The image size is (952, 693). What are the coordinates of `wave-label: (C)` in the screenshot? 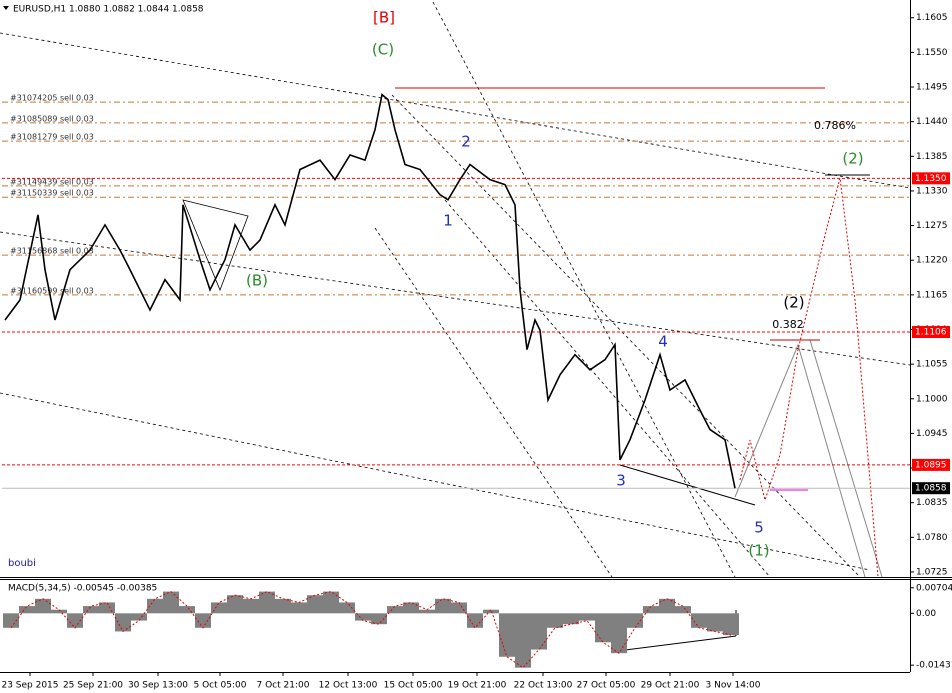 It's located at (383, 50).